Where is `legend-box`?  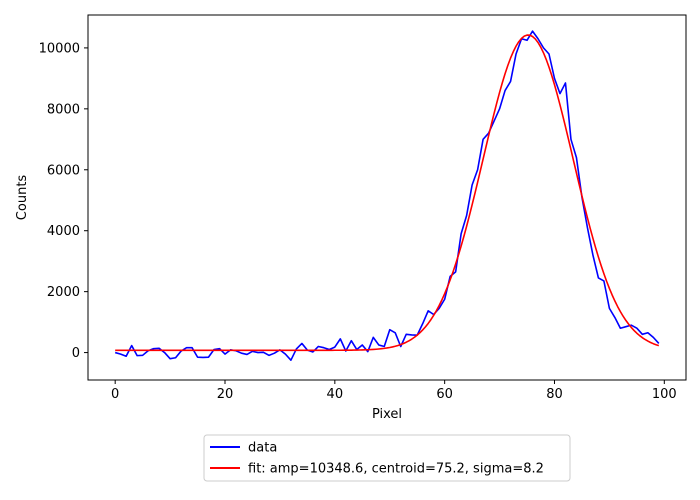
legend-box is located at coordinates (387, 458).